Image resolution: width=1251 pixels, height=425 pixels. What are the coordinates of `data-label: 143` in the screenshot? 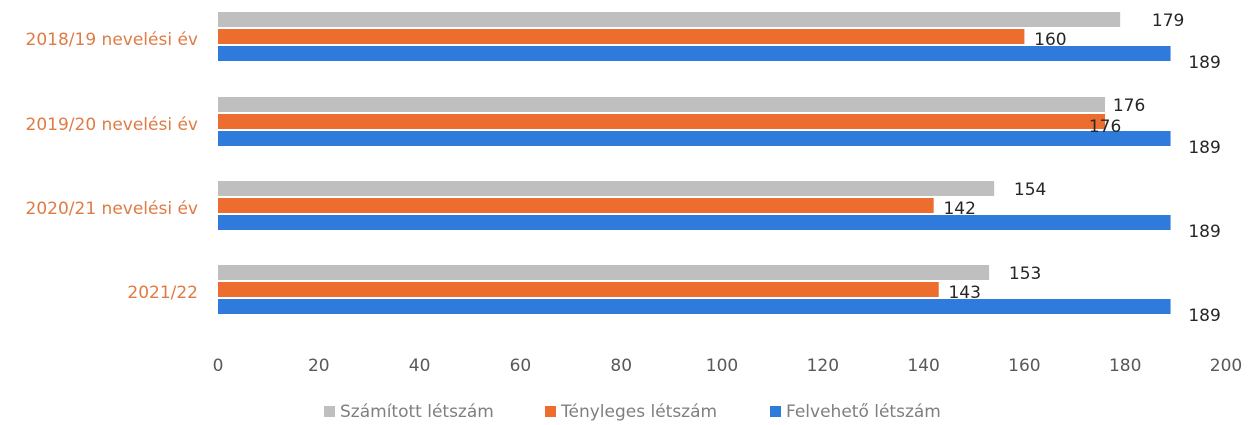 It's located at (964, 293).